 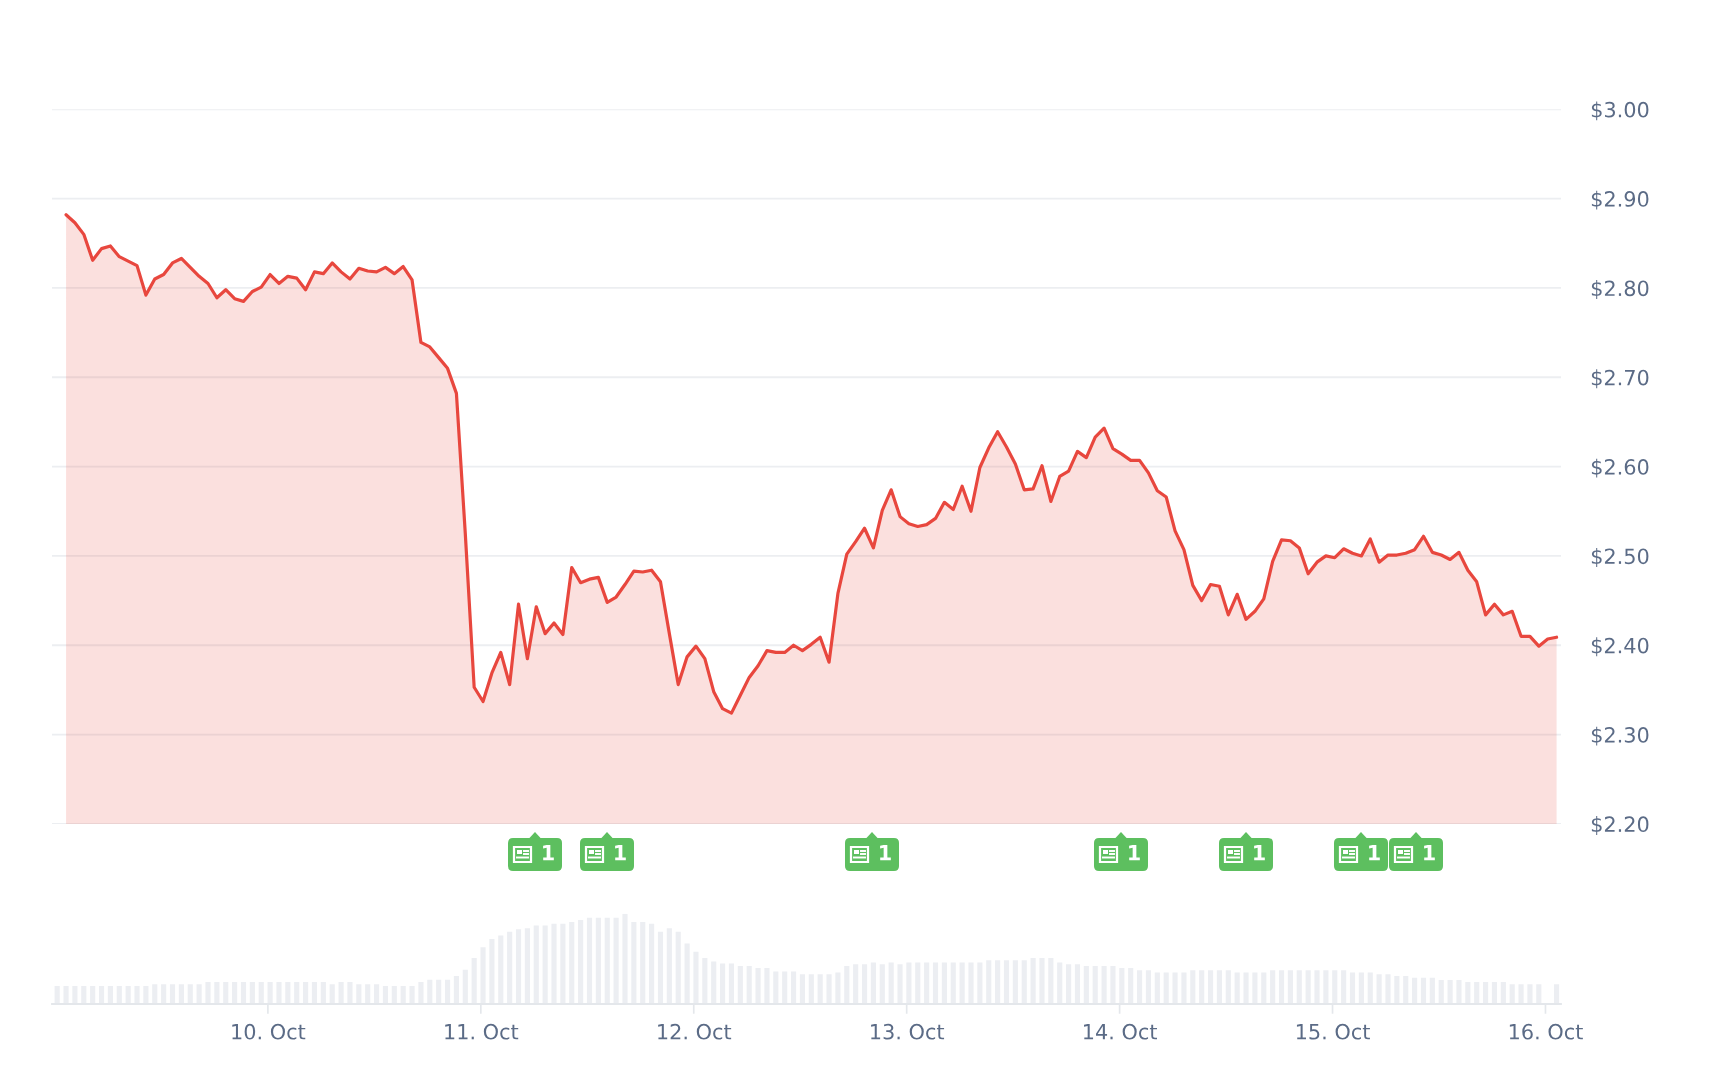 What do you see at coordinates (1120, 1031) in the screenshot?
I see `x-tick-label: 14. Oct` at bounding box center [1120, 1031].